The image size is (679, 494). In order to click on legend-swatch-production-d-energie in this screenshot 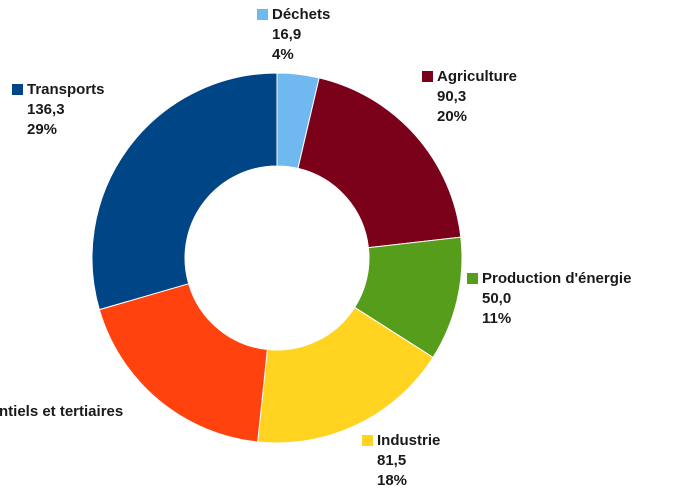, I will do `click(472, 278)`.